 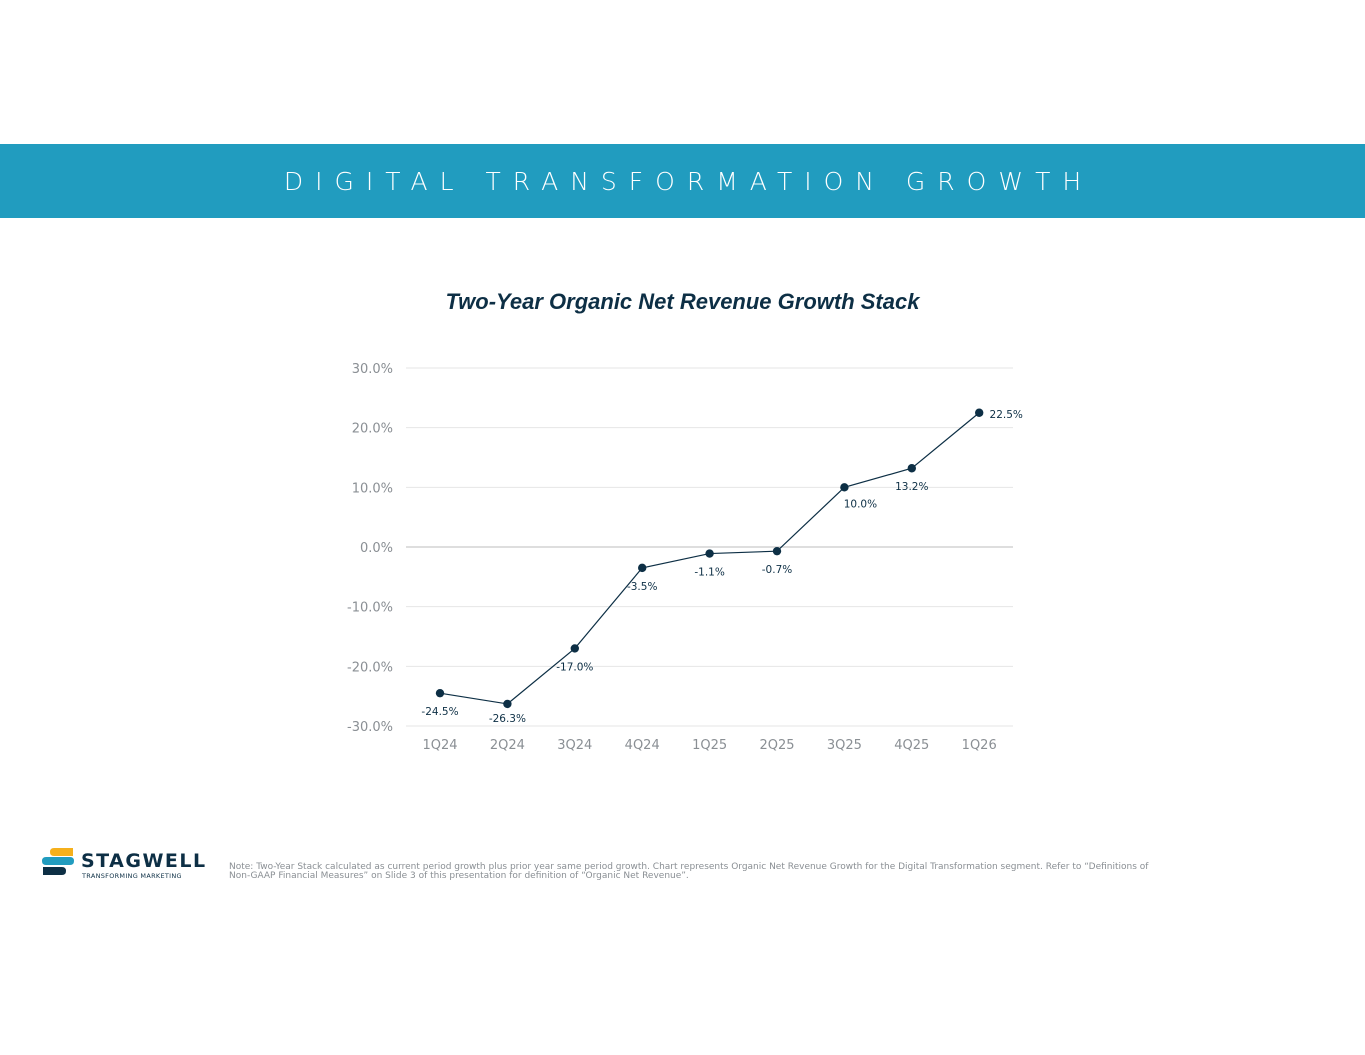 I want to click on data-label: -24.5%, so click(x=439, y=712).